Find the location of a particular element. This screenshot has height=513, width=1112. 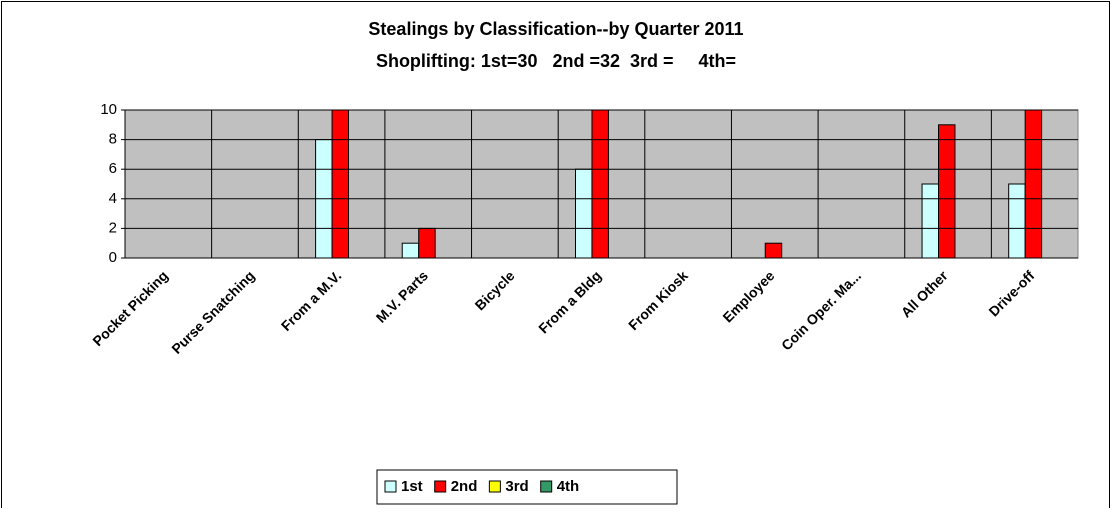

y-tick-label: 0 is located at coordinates (113, 257).